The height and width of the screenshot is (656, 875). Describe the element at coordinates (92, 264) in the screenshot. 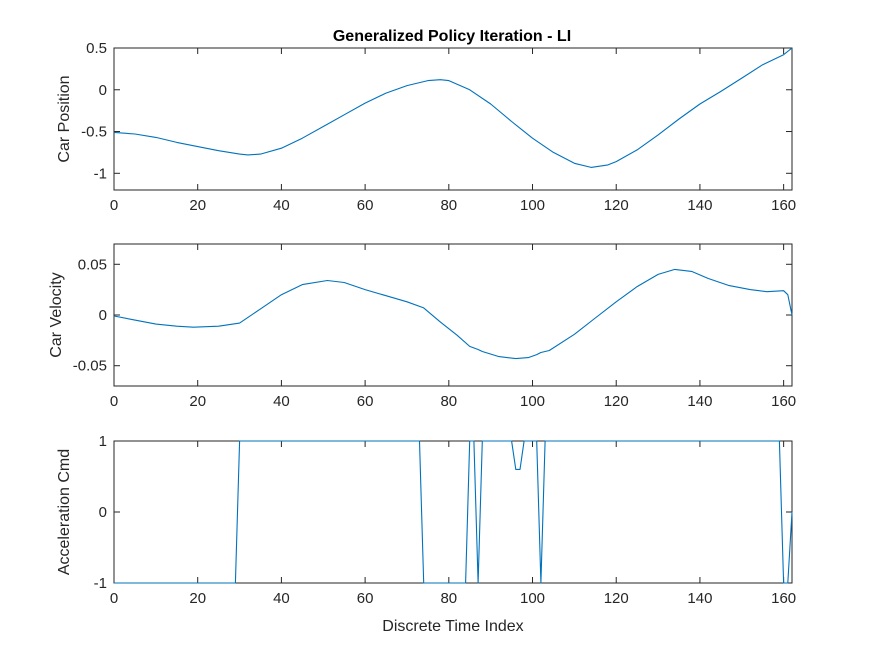

I see `y-tick-label: 0.05` at that location.